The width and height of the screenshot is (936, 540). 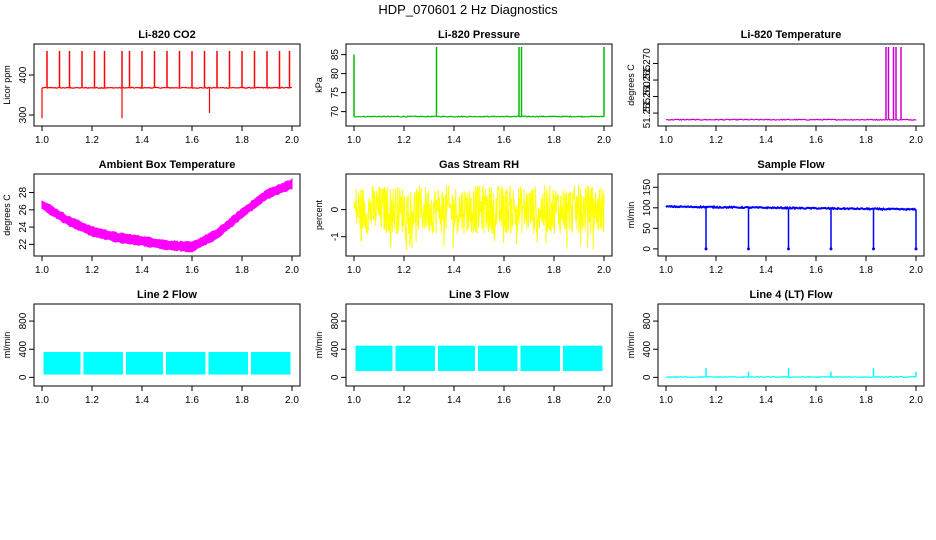 What do you see at coordinates (791, 35) in the screenshot?
I see `chart-title: Li-820 Temperature` at bounding box center [791, 35].